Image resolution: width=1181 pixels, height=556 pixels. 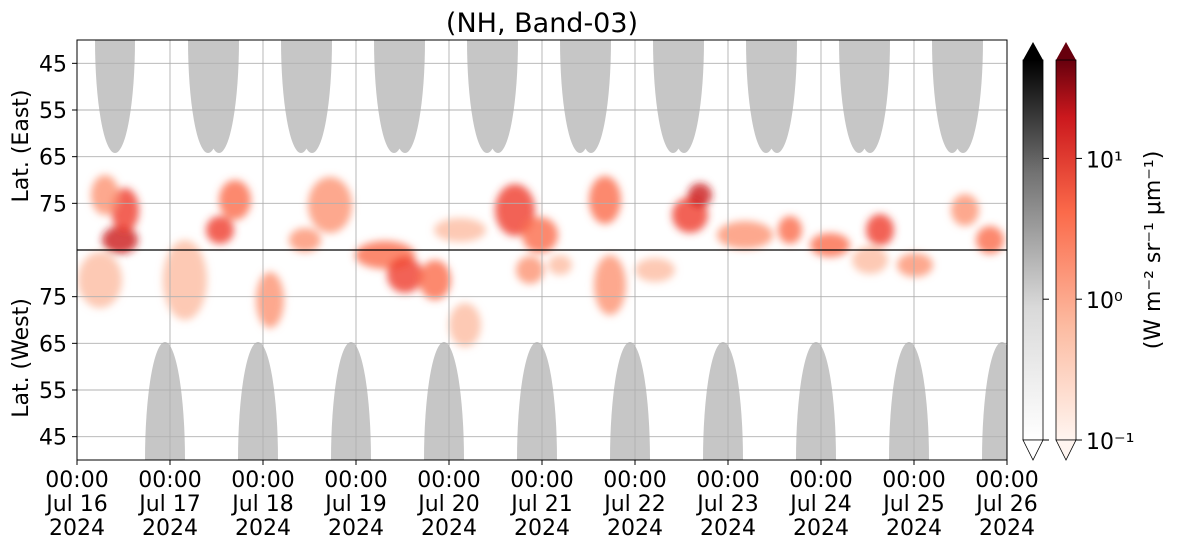 I want to click on colorbar-red, so click(x=1066, y=251).